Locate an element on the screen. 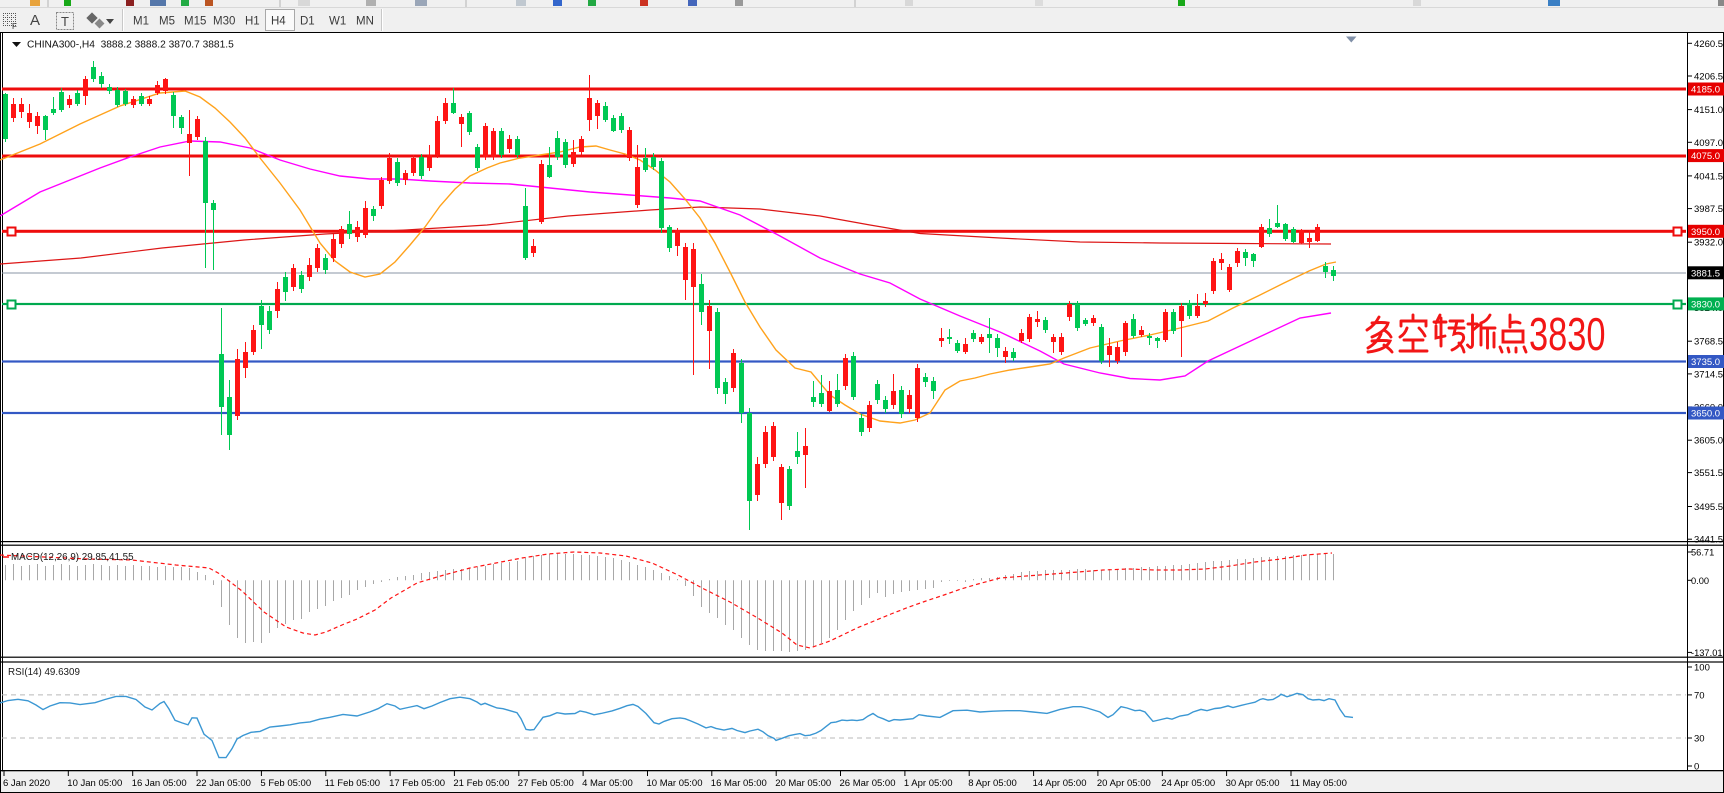 This screenshot has height=793, width=1724. svg-text: F is located at coordinates (14, 26).